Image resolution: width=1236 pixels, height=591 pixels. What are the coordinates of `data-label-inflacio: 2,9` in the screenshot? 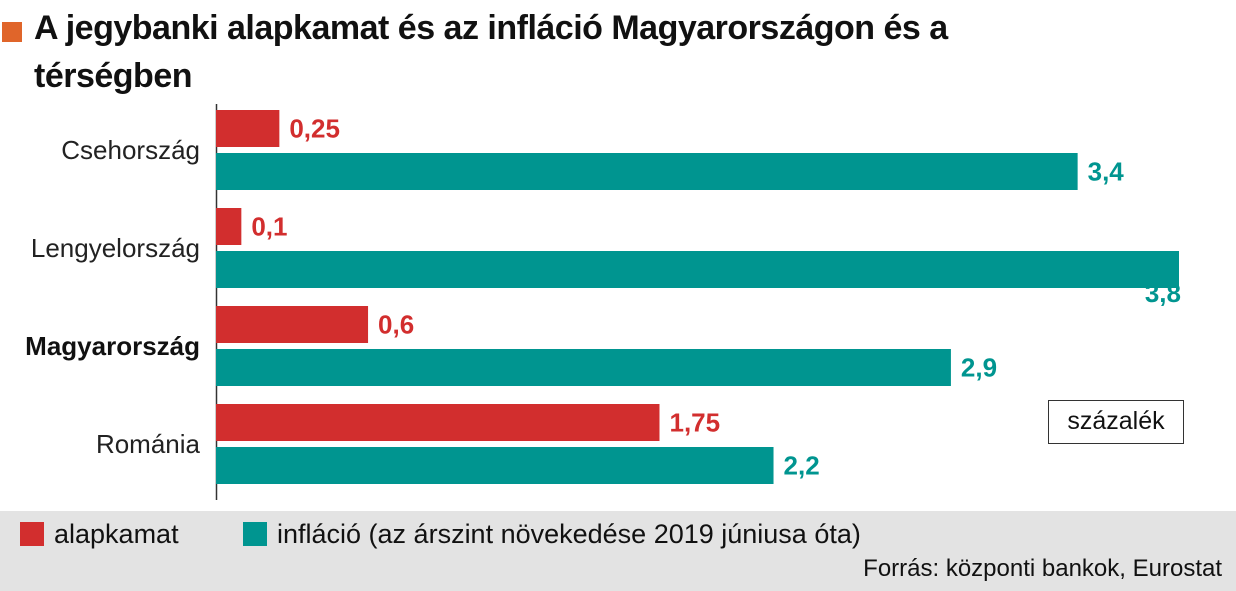 It's located at (979, 368).